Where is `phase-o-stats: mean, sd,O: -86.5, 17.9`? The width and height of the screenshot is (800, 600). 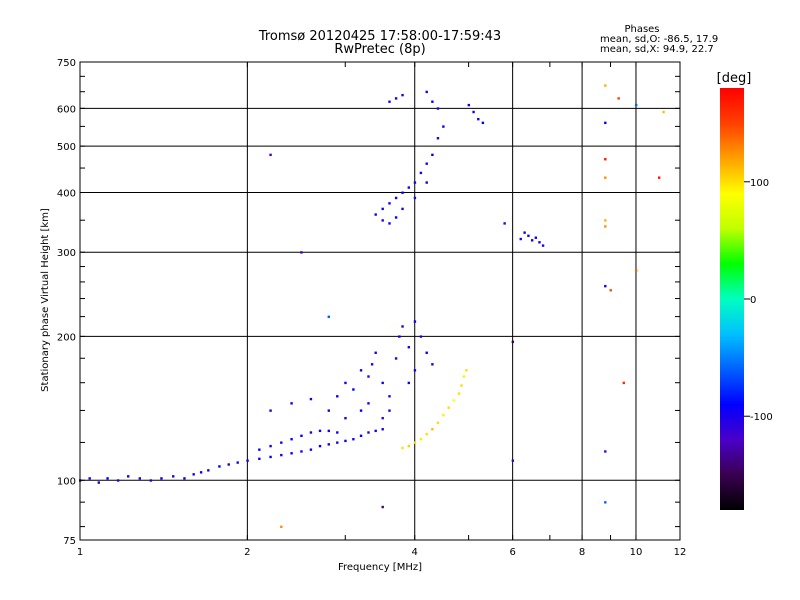 phase-o-stats: mean, sd,O: -86.5, 17.9 is located at coordinates (659, 39).